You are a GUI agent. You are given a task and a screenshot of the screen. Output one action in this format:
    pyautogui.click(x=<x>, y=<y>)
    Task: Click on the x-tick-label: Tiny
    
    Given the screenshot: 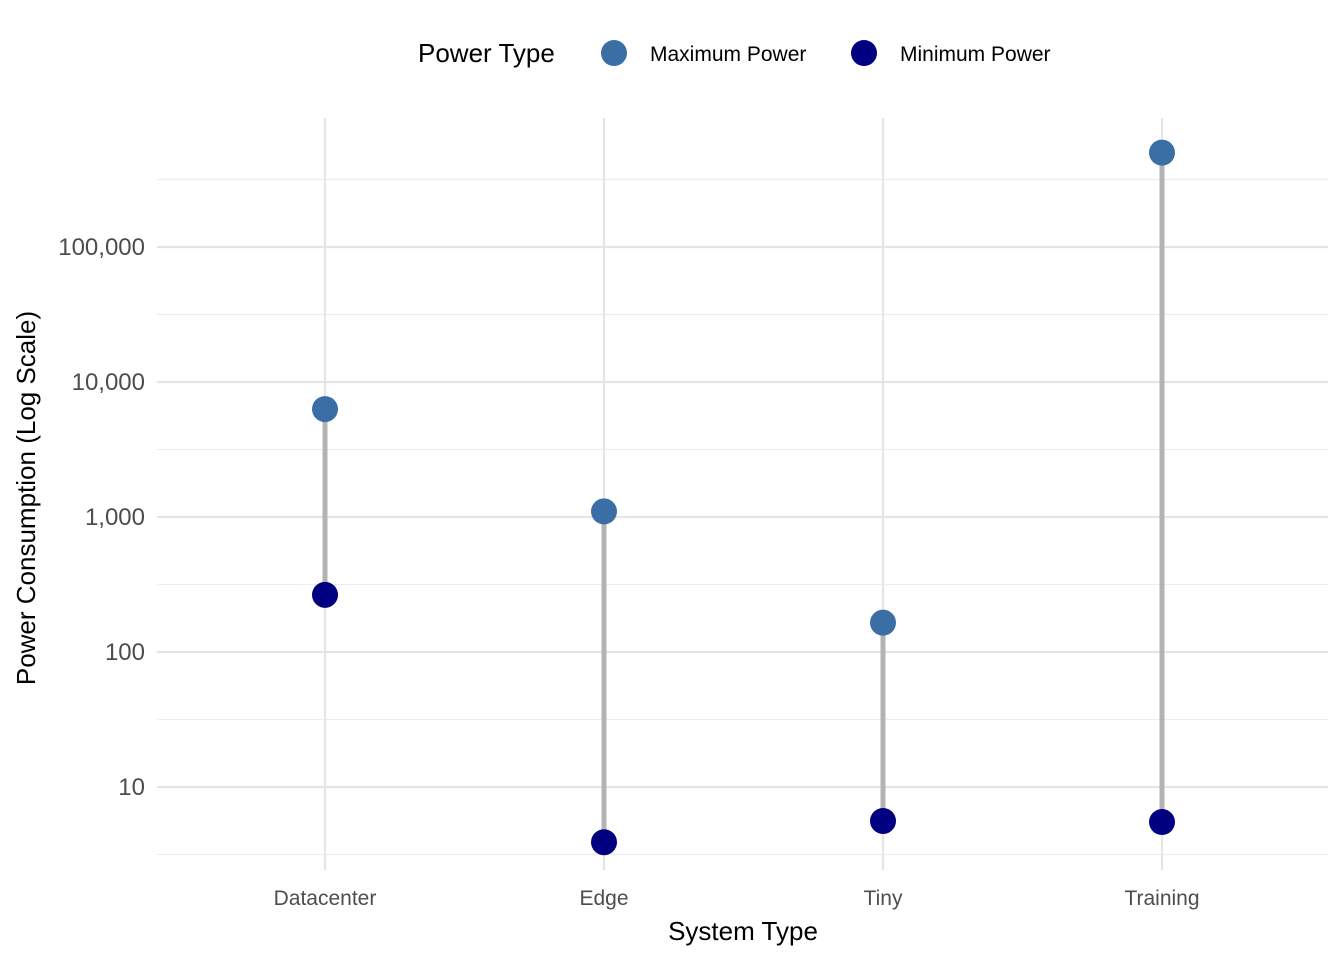 What is the action you would take?
    pyautogui.click(x=883, y=898)
    